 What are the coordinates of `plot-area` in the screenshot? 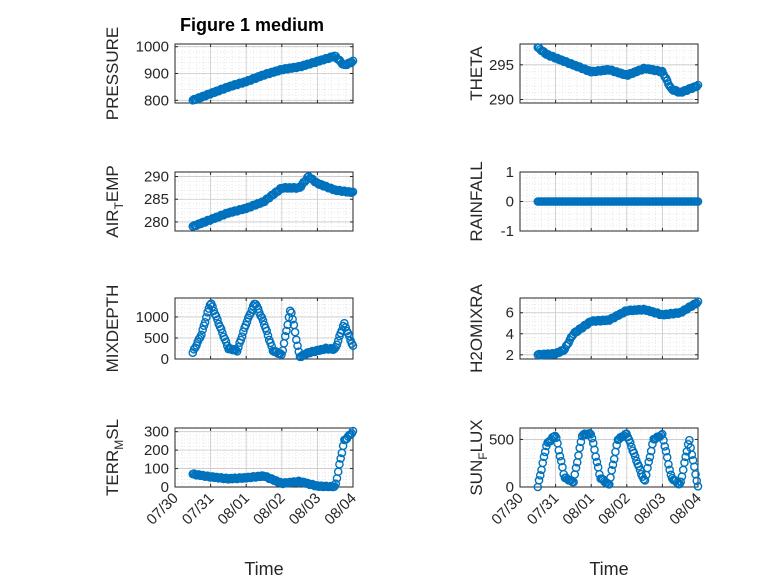 It's located at (609, 328).